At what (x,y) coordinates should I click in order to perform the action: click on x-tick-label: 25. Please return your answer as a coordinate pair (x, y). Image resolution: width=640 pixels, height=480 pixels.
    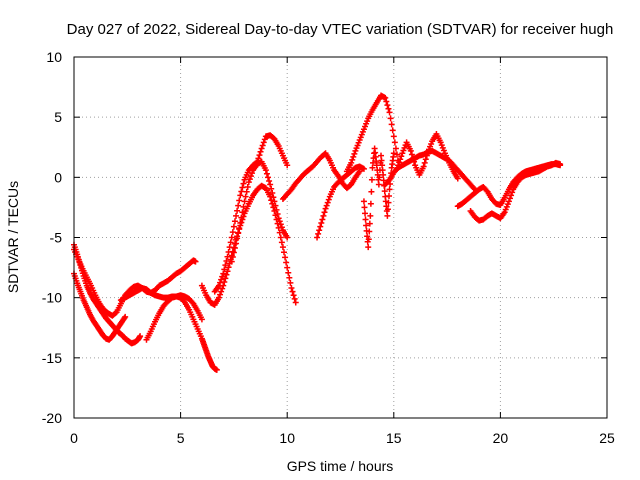
    Looking at the image, I should click on (607, 438).